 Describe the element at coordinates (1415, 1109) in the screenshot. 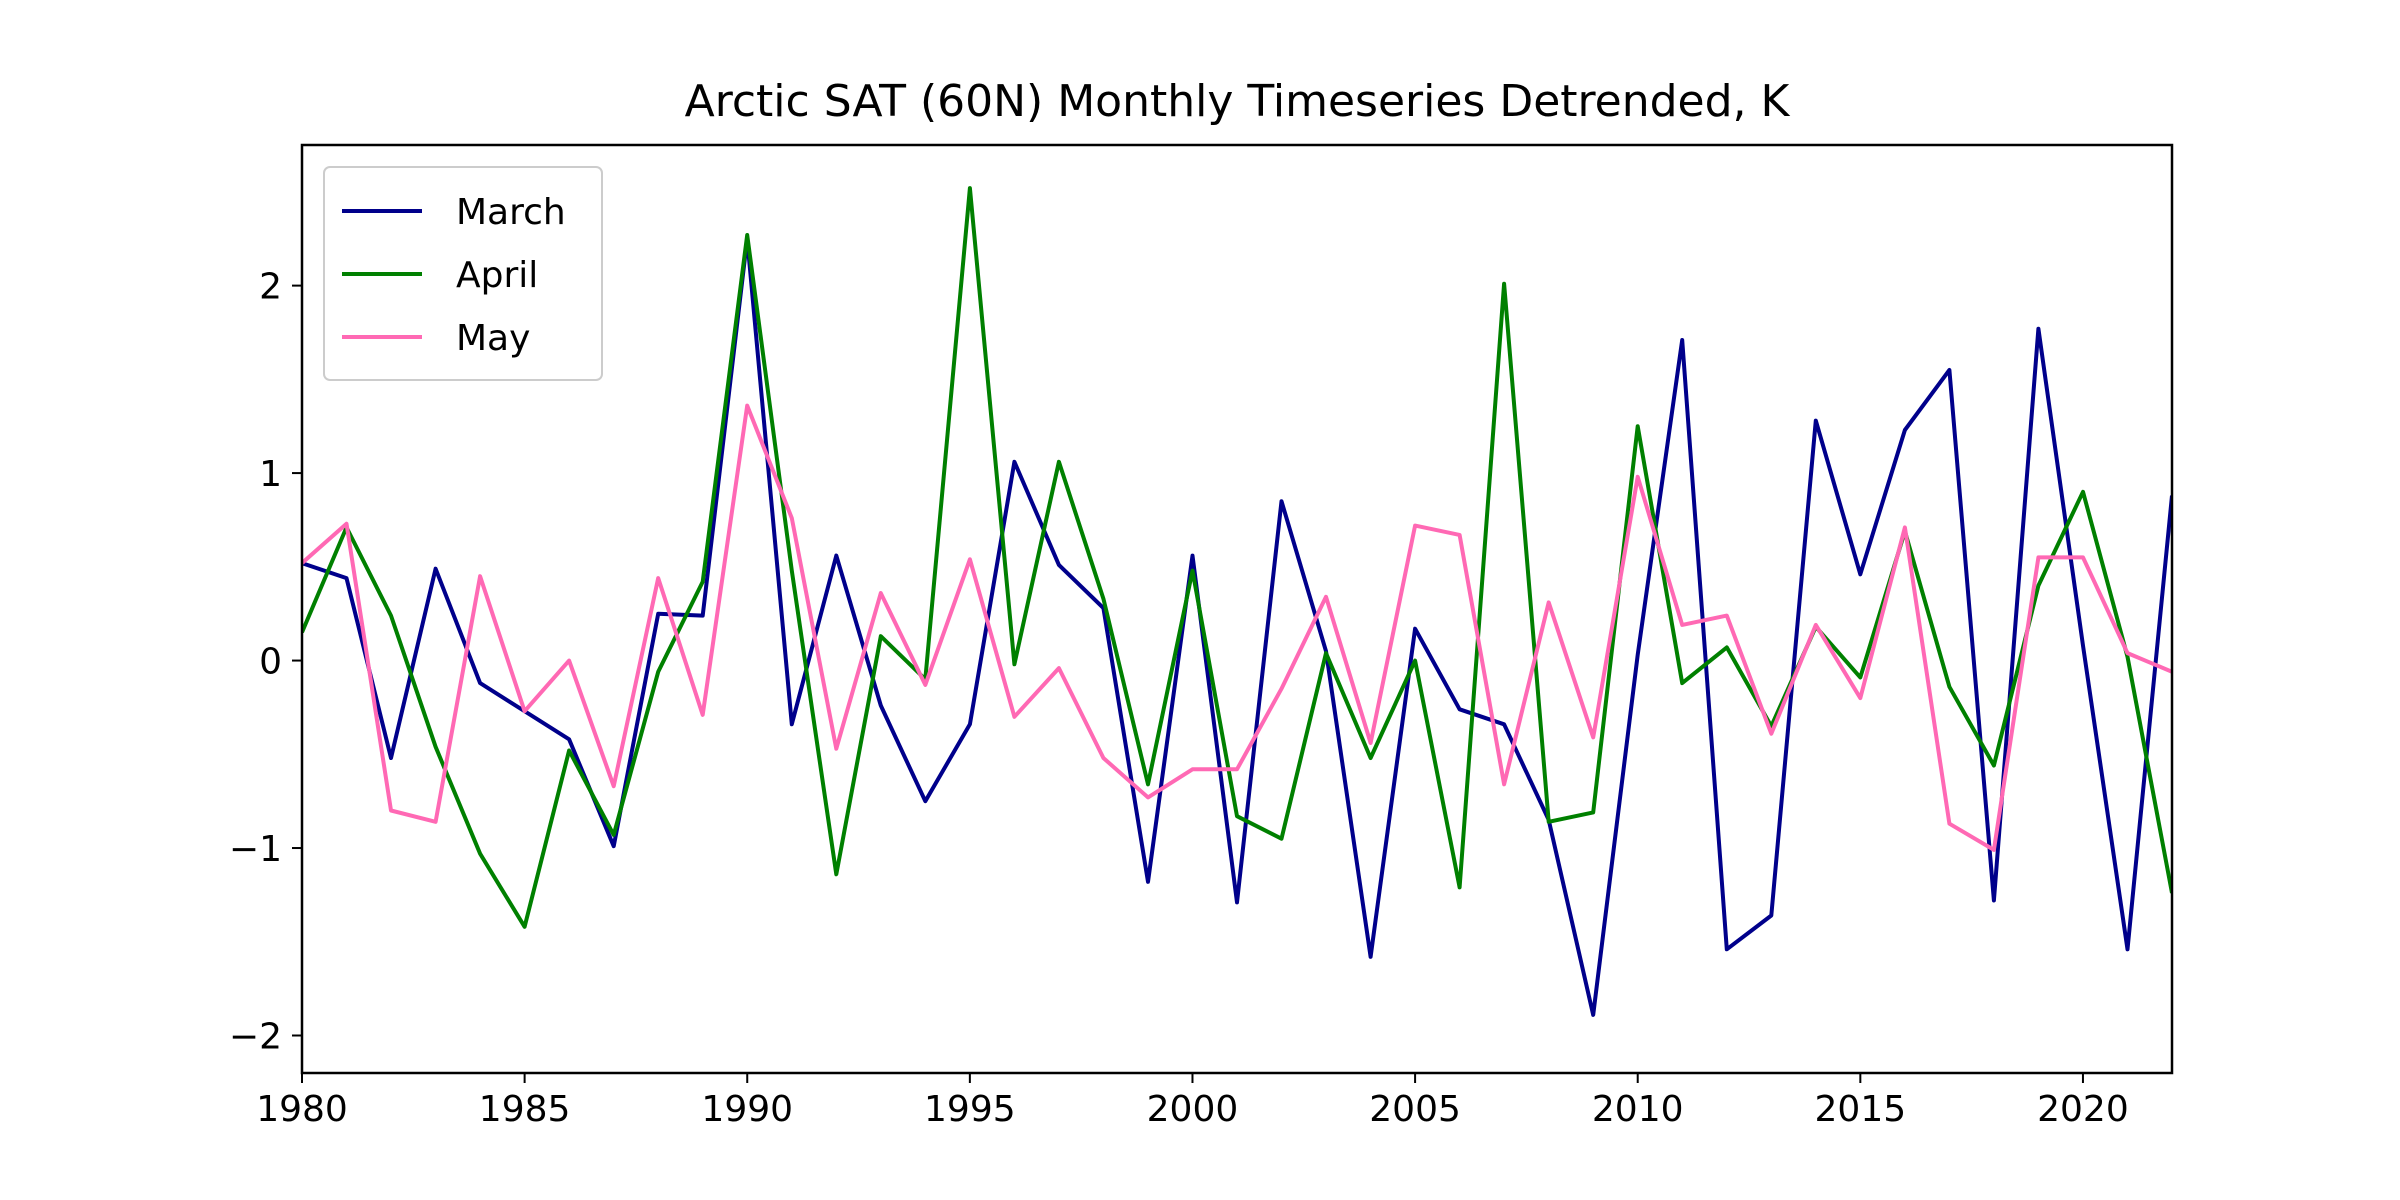

I see `x-tick-label: 2005` at that location.